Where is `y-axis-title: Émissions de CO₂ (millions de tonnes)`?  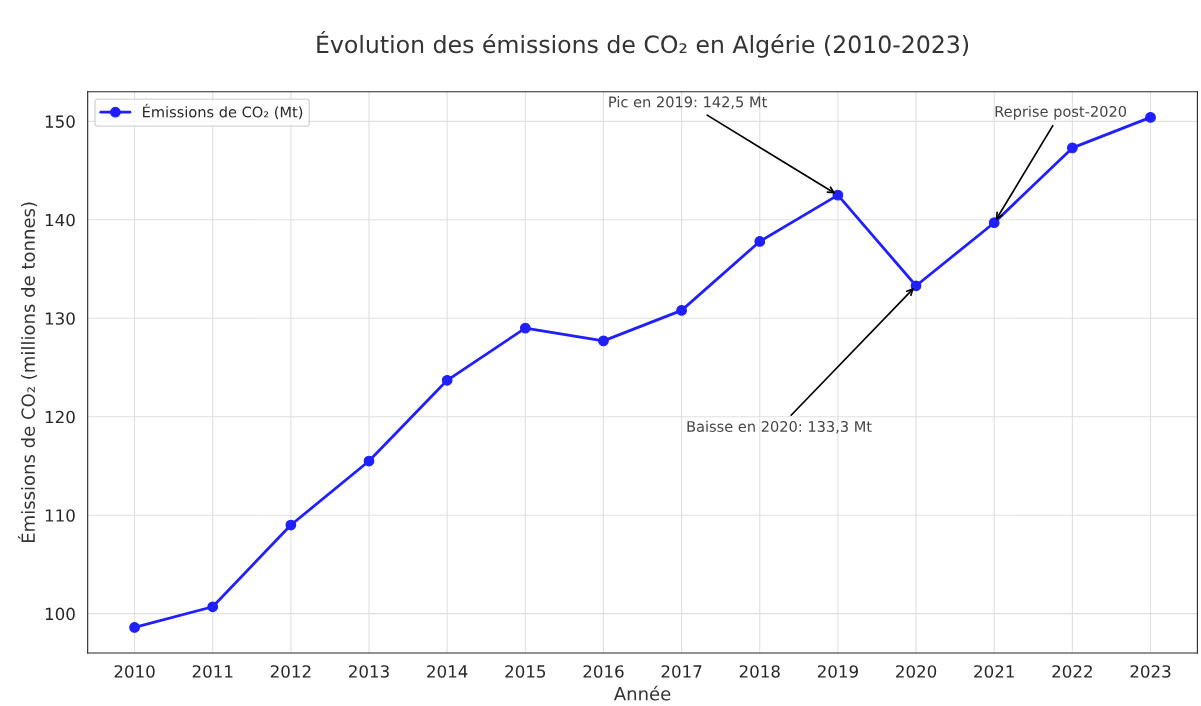
y-axis-title: Émissions de CO₂ (millions de tonnes) is located at coordinates (28, 372).